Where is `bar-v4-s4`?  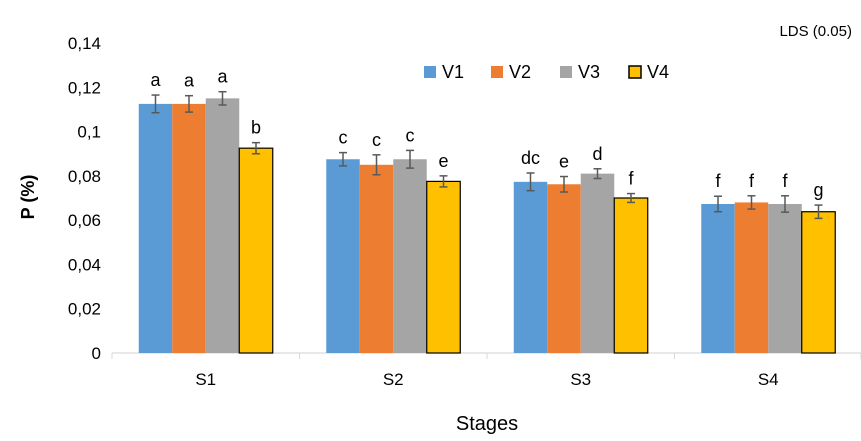
bar-v4-s4 is located at coordinates (818, 282).